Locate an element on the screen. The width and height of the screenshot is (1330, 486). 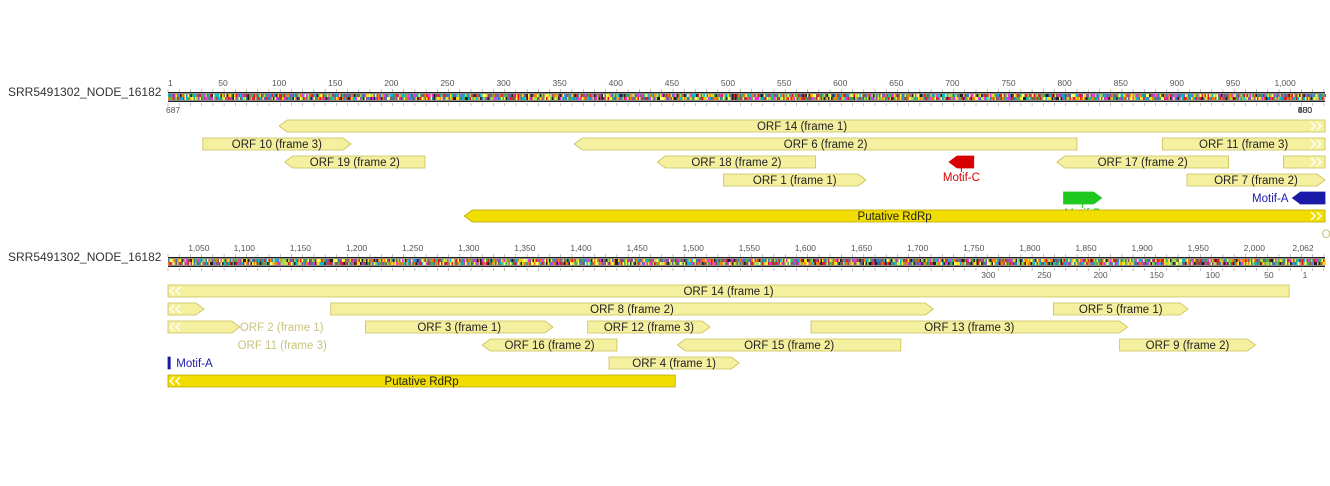
tick-label: 100 is located at coordinates (279, 83).